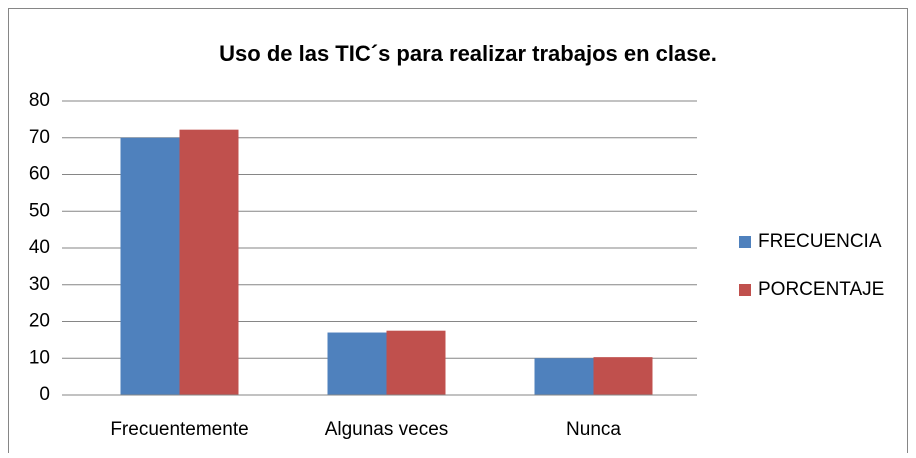 The width and height of the screenshot is (916, 458). What do you see at coordinates (39, 174) in the screenshot?
I see `y-tick-label: 60` at bounding box center [39, 174].